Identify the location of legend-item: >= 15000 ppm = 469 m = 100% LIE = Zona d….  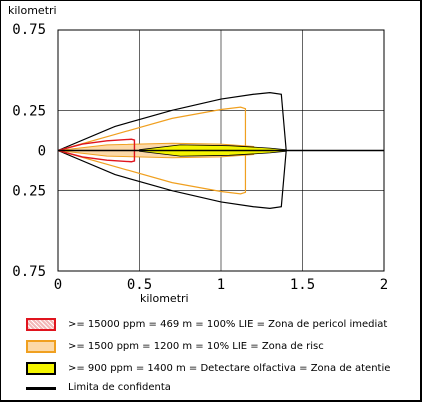
(221, 325).